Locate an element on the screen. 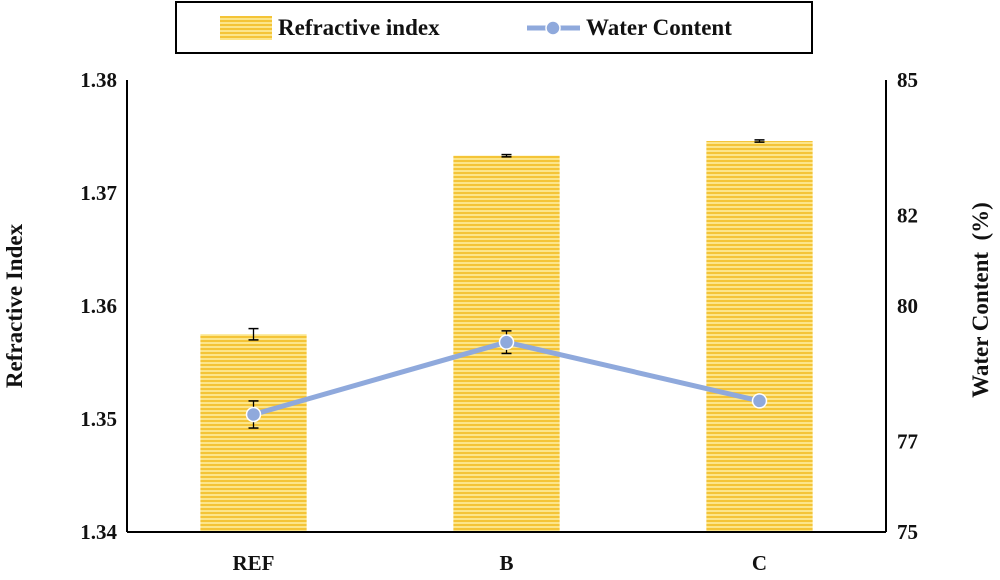  left-tick-label: 1.36 is located at coordinates (98, 306).